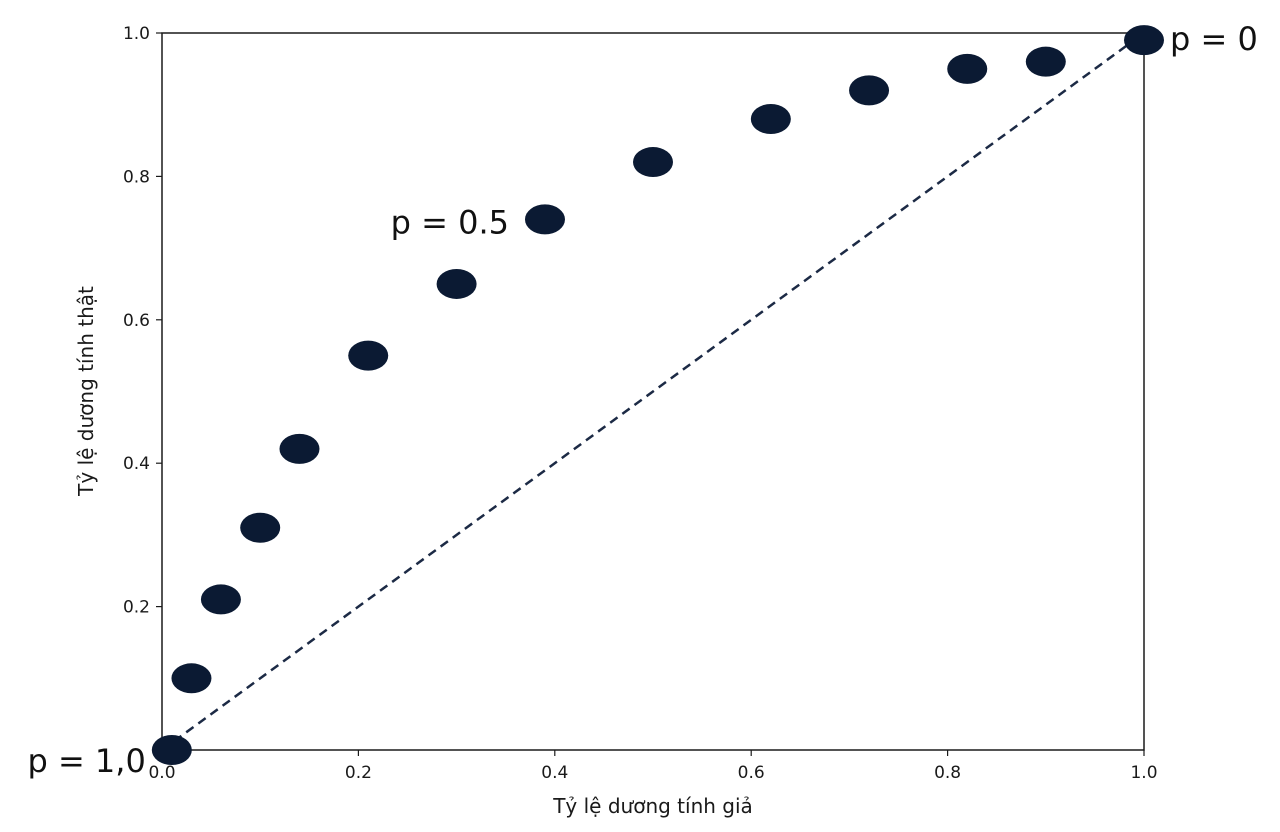 This screenshot has height=832, width=1280. Describe the element at coordinates (947, 773) in the screenshot. I see `x-tick-label: 0.8` at that location.